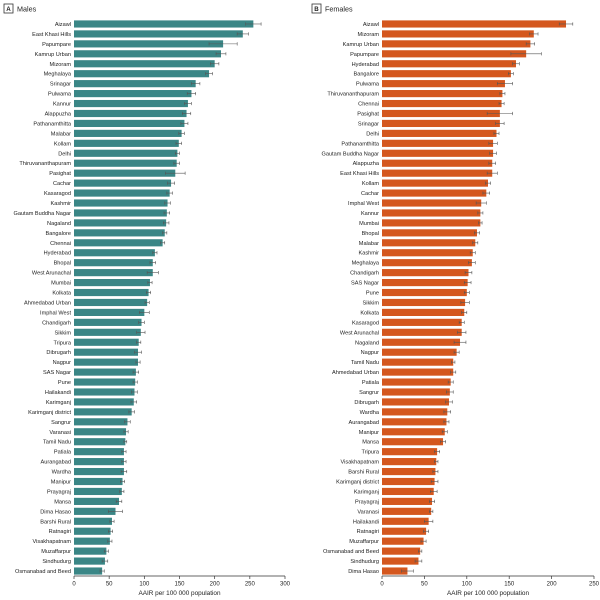 The image size is (600, 600). What do you see at coordinates (56, 552) in the screenshot?
I see `category-label: Muzaffarpur` at bounding box center [56, 552].